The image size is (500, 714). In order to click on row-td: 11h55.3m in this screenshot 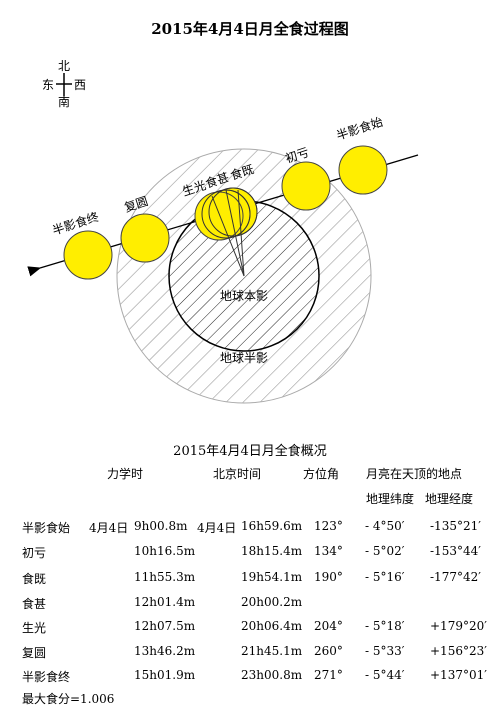, I will do `click(165, 577)`.